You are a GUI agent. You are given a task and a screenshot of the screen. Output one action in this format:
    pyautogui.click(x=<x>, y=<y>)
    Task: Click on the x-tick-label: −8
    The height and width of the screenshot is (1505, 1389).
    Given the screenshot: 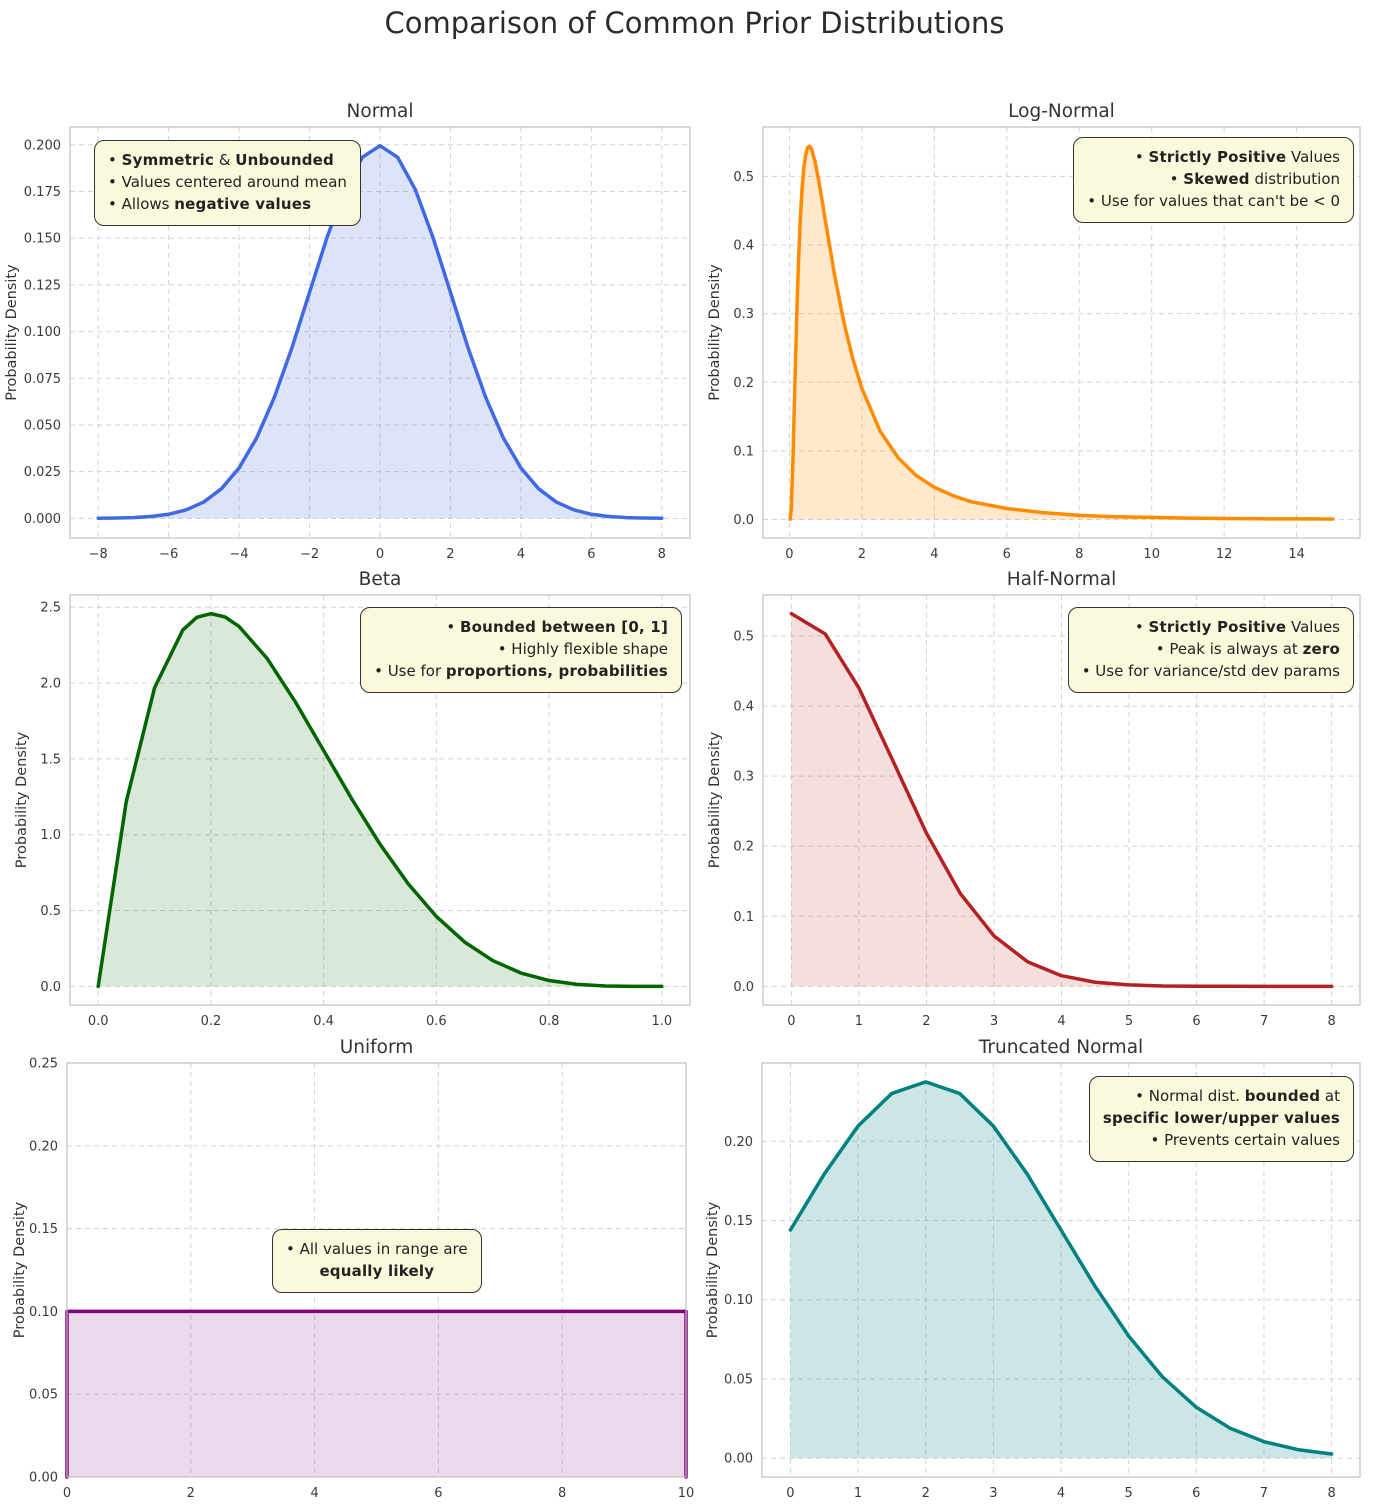 What is the action you would take?
    pyautogui.click(x=98, y=554)
    